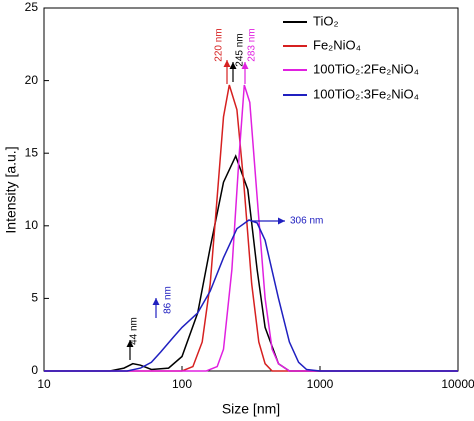 Image resolution: width=474 pixels, height=421 pixels. Describe the element at coordinates (134, 331) in the screenshot. I see `annotation: 44 nm` at that location.